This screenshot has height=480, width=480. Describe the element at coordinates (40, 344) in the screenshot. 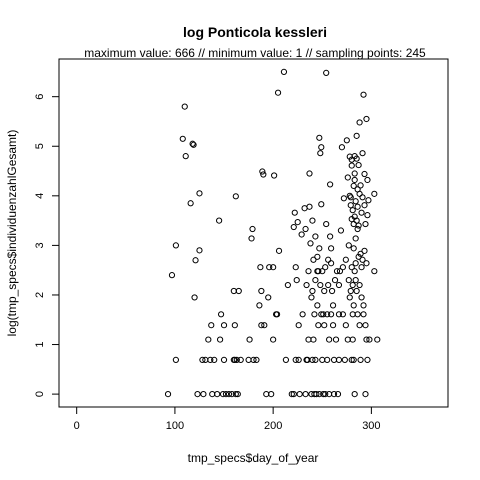

I see `y-tick-label: 1` at that location.